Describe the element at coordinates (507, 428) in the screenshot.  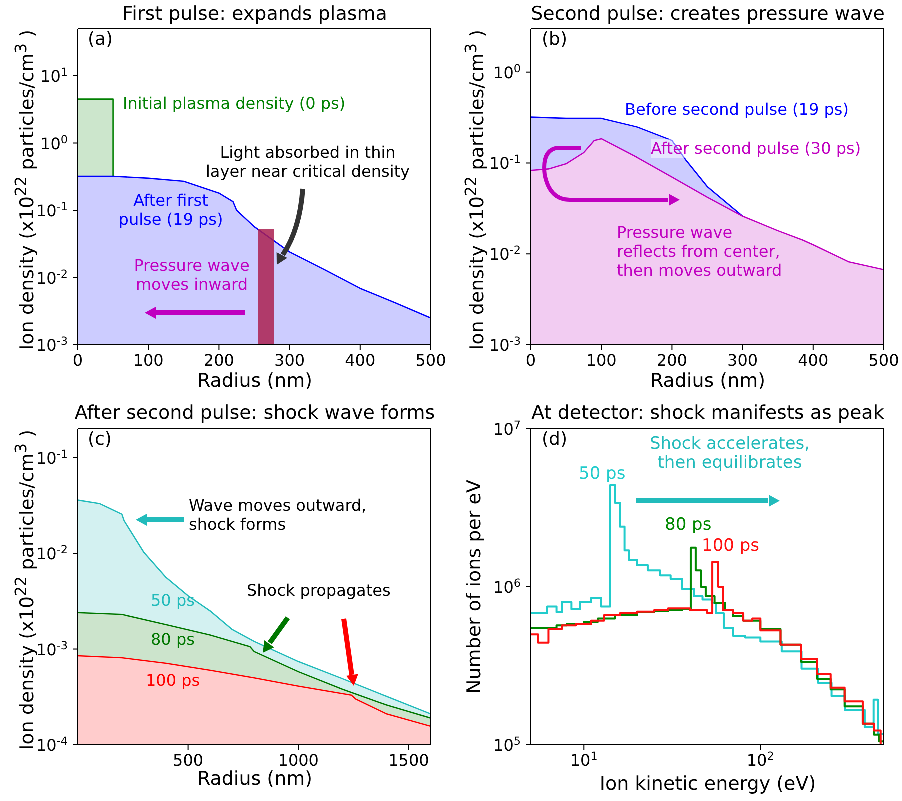
I see `y-tick-label: 10$^{7}$` at that location.